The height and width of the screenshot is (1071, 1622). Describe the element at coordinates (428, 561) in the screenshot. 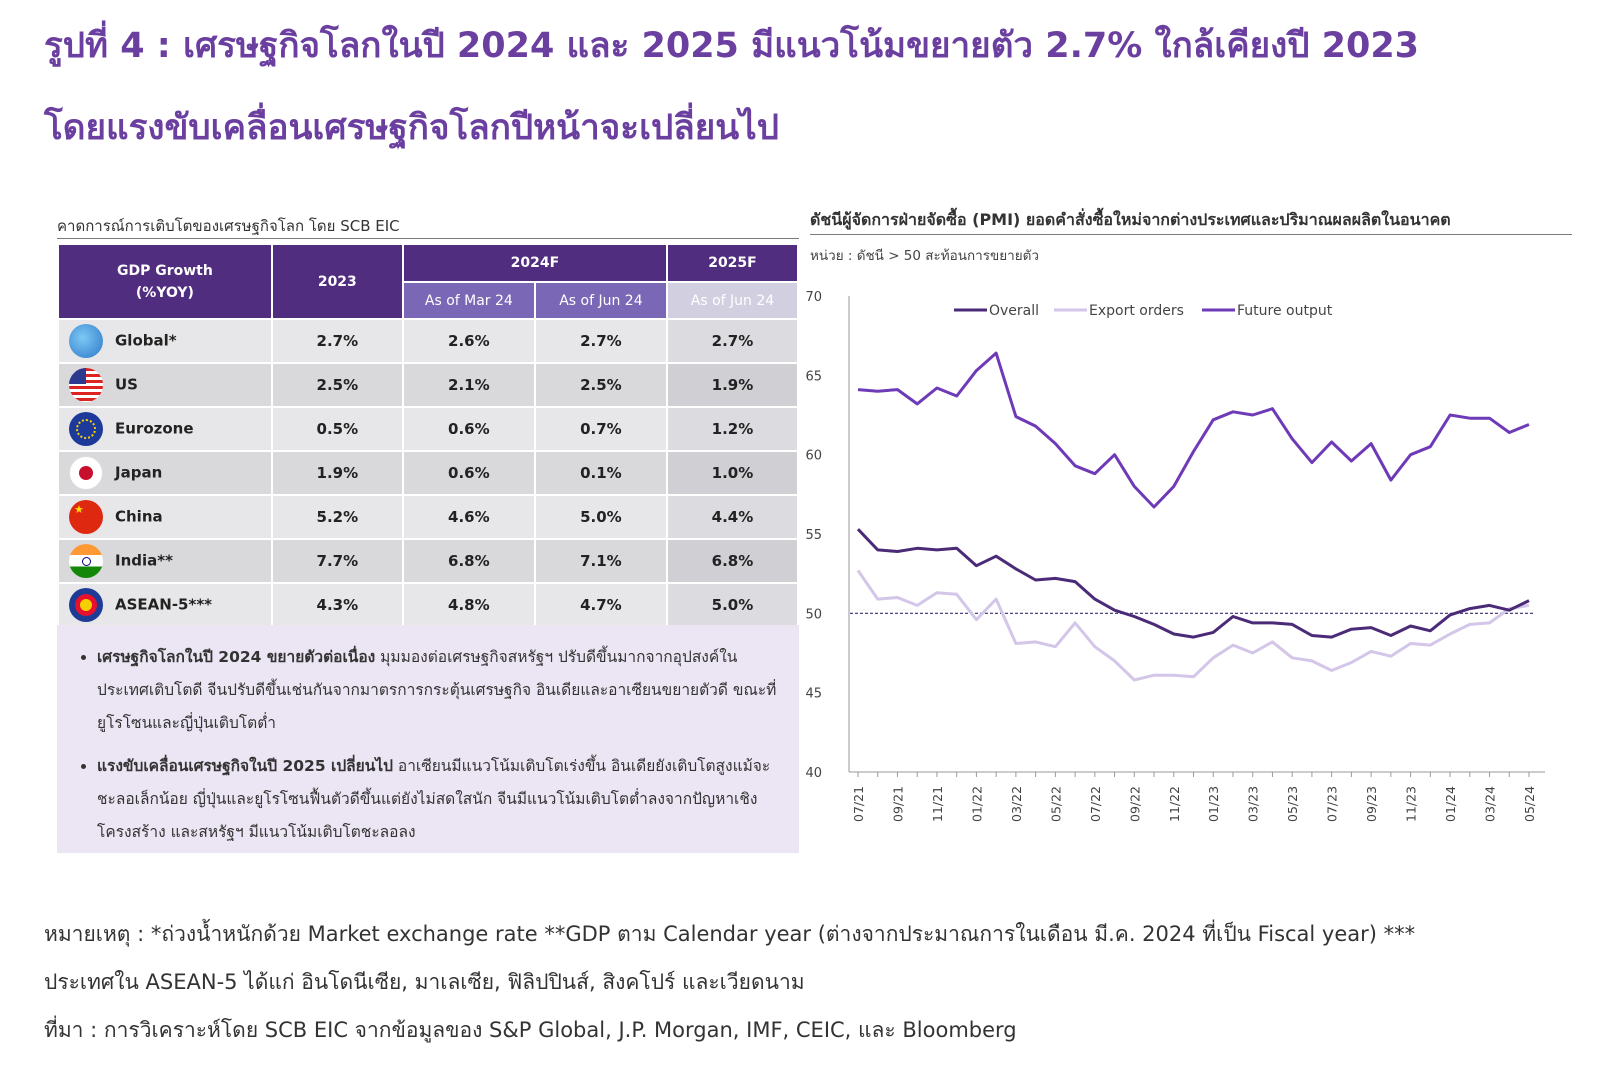

I see `table-row: India** 7.7% 6.8% 7.1% 6.8%` at that location.